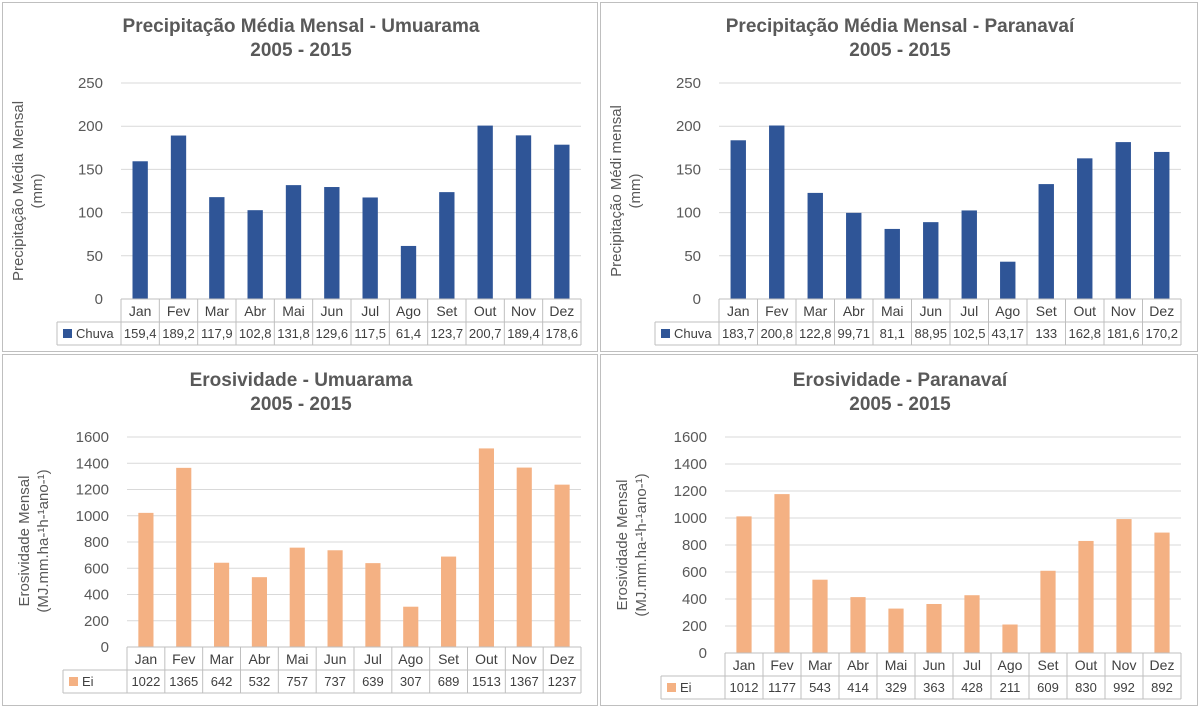  What do you see at coordinates (485, 333) in the screenshot?
I see `data-label: 200,7` at bounding box center [485, 333].